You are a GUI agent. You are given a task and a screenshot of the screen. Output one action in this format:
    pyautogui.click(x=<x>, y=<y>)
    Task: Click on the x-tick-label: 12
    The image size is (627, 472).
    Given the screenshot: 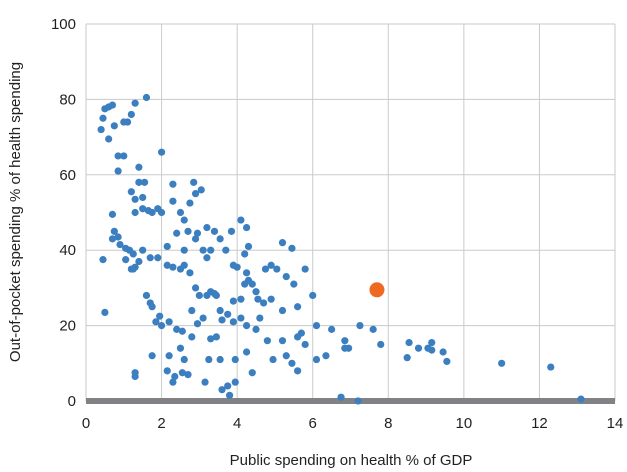 What is the action you would take?
    pyautogui.click(x=539, y=423)
    